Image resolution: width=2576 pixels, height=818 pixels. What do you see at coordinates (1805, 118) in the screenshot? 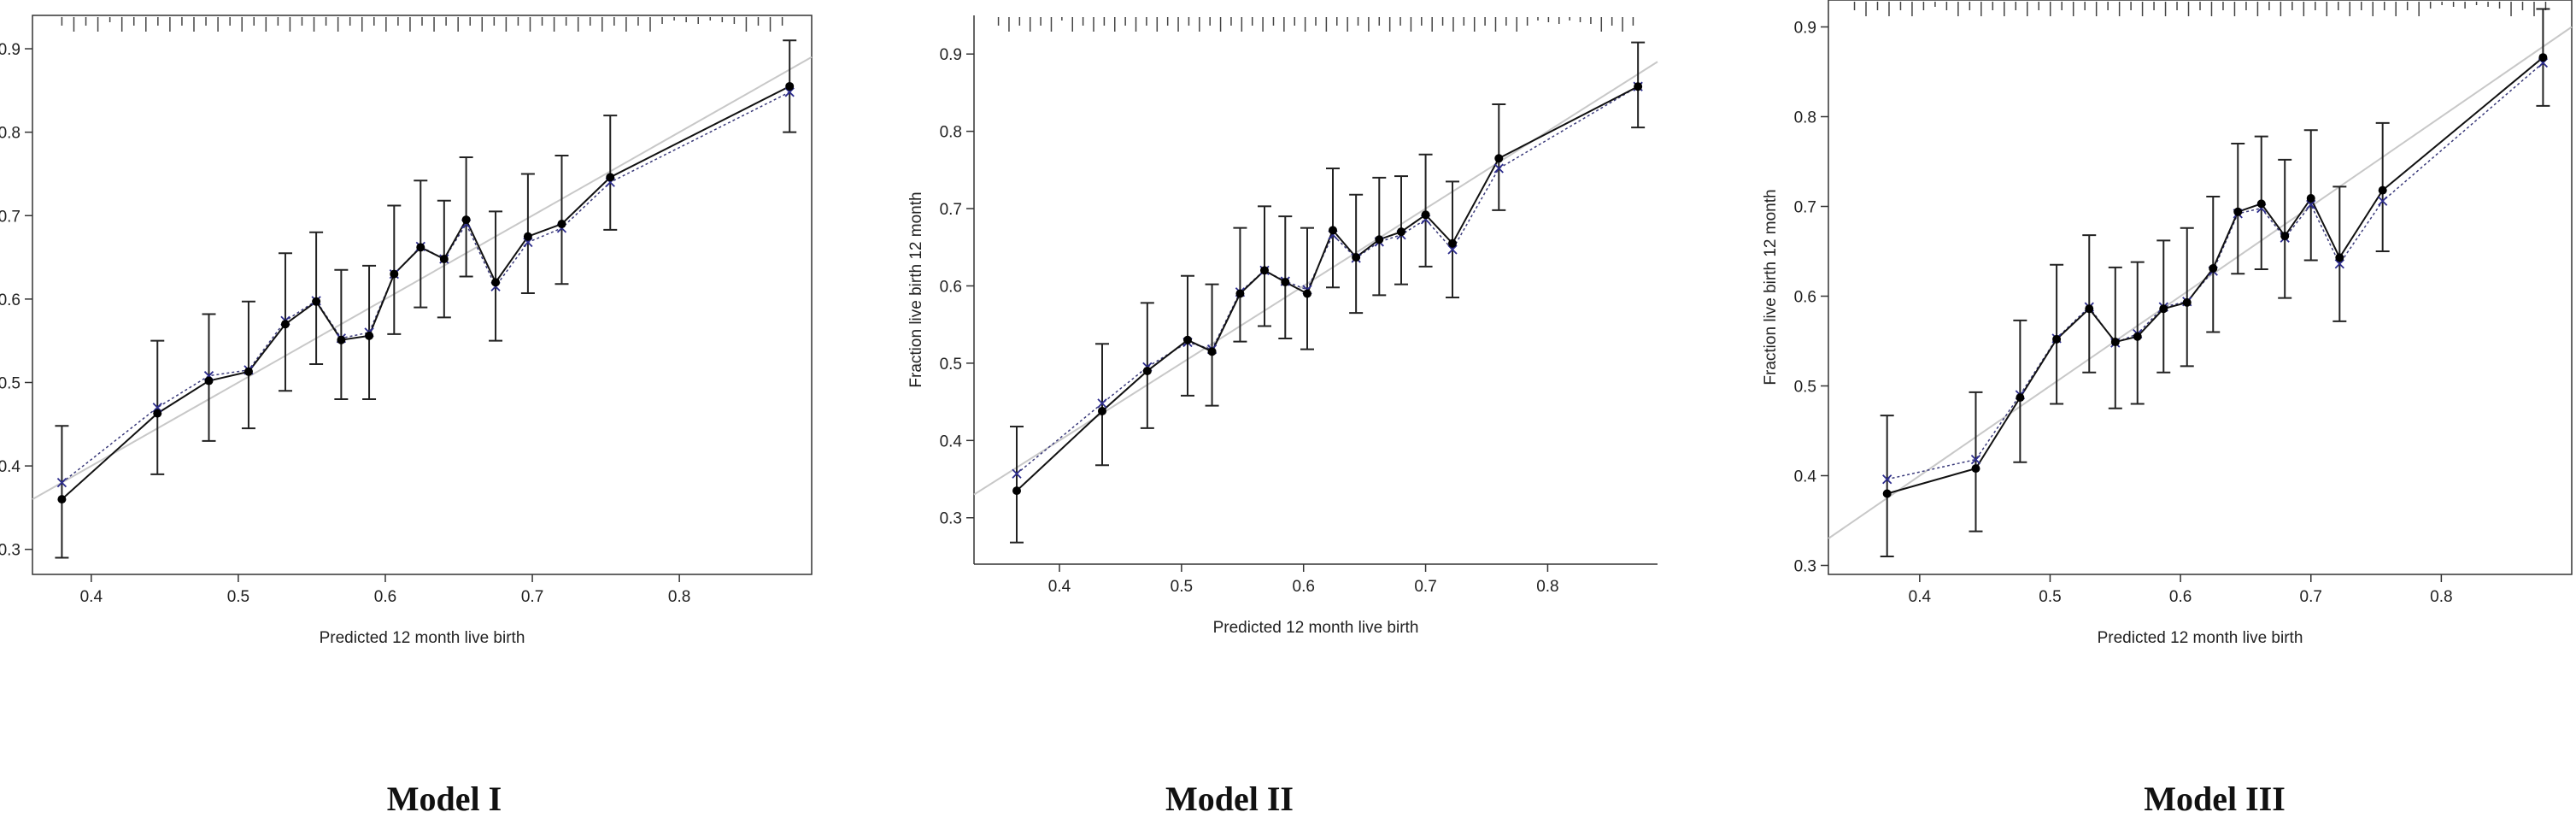
I see `y-tick-label: 0.8` at bounding box center [1805, 118].